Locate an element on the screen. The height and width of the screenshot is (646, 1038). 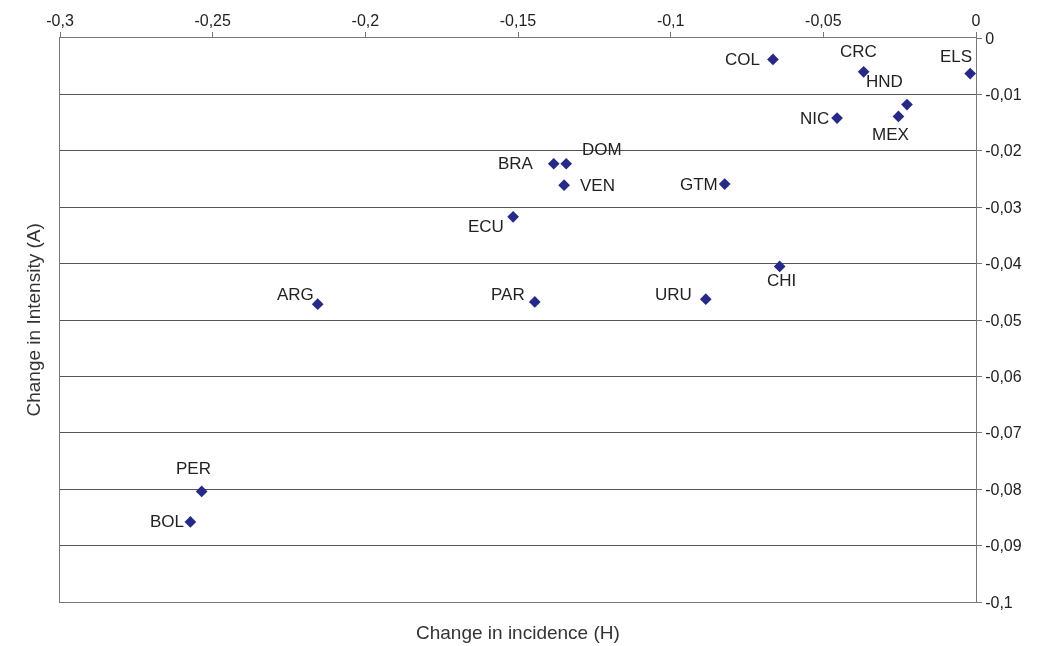
annotation: BOL is located at coordinates (167, 521).